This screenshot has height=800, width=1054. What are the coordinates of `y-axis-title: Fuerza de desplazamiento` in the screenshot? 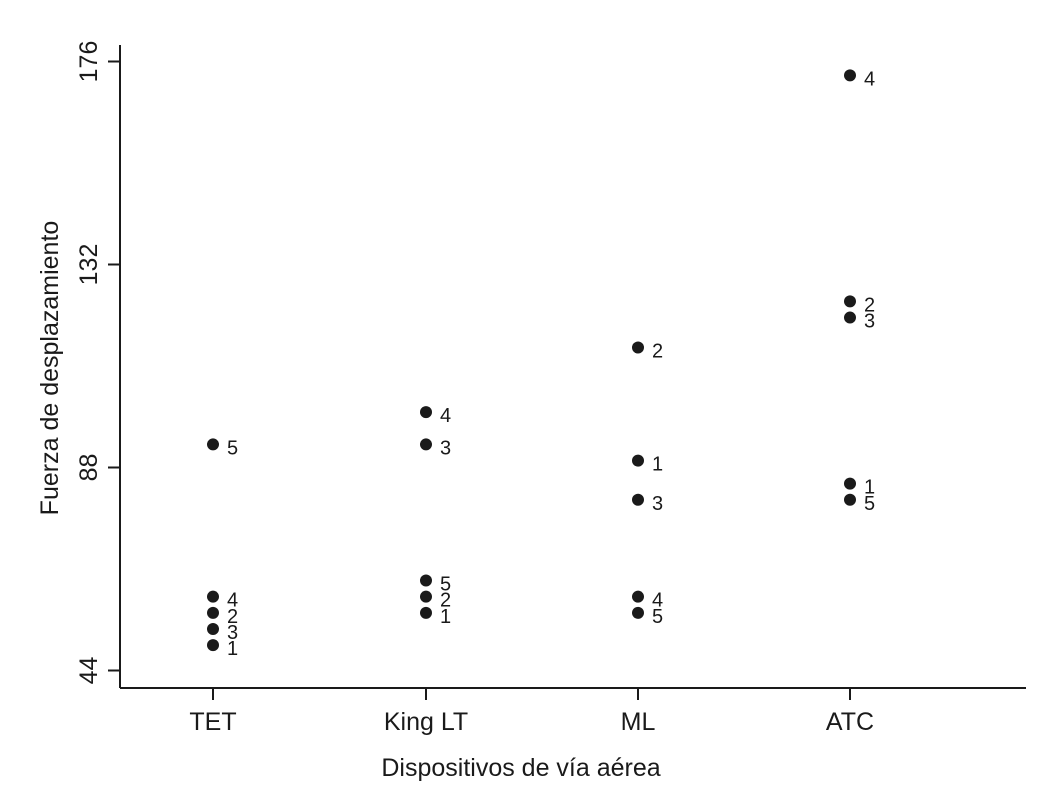 It's located at (50, 368).